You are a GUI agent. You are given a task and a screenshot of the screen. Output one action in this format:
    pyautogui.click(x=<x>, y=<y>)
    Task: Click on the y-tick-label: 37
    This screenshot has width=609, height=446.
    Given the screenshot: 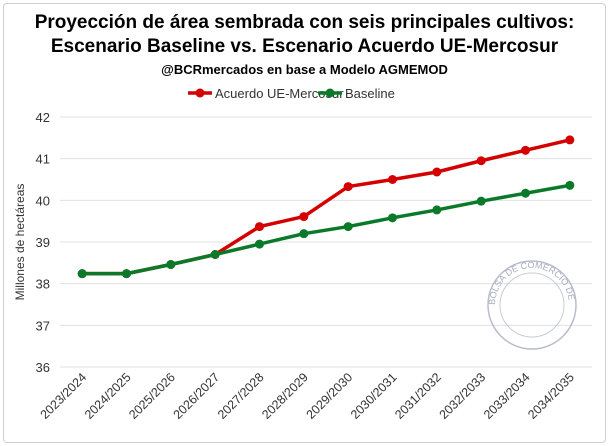 What is the action you would take?
    pyautogui.click(x=43, y=325)
    